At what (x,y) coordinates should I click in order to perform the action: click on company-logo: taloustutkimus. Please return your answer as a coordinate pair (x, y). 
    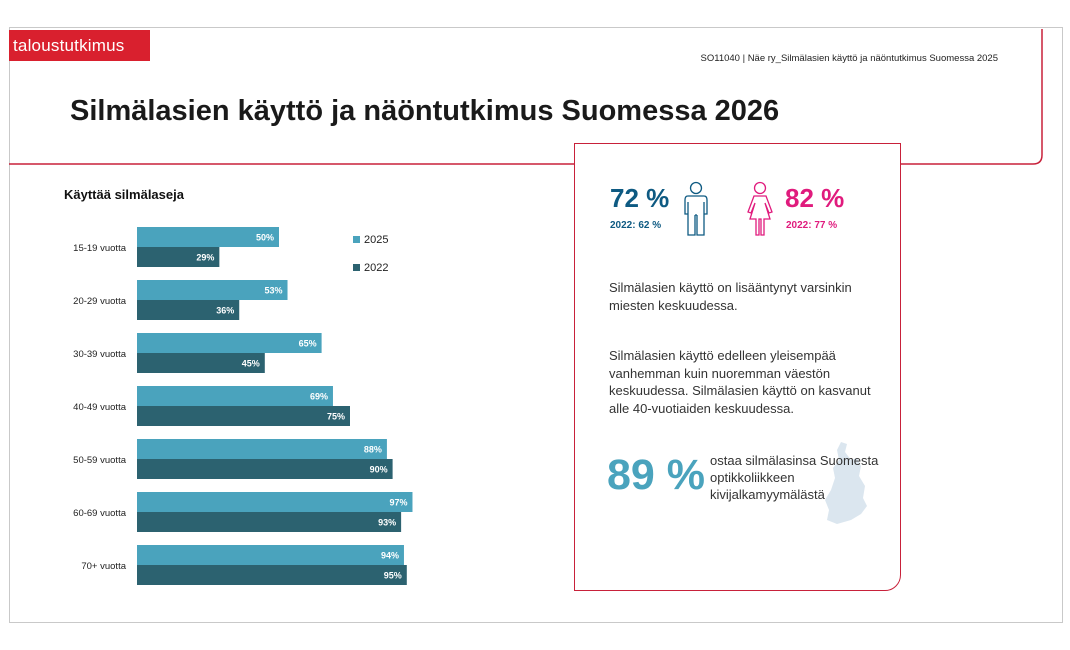
    Looking at the image, I should click on (79, 45).